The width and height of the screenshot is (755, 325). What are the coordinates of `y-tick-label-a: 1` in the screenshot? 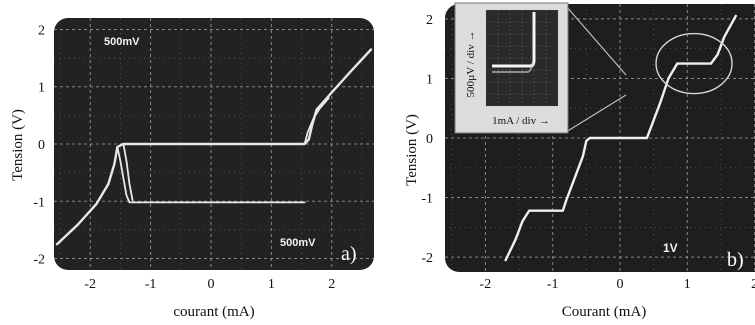 It's located at (41, 88).